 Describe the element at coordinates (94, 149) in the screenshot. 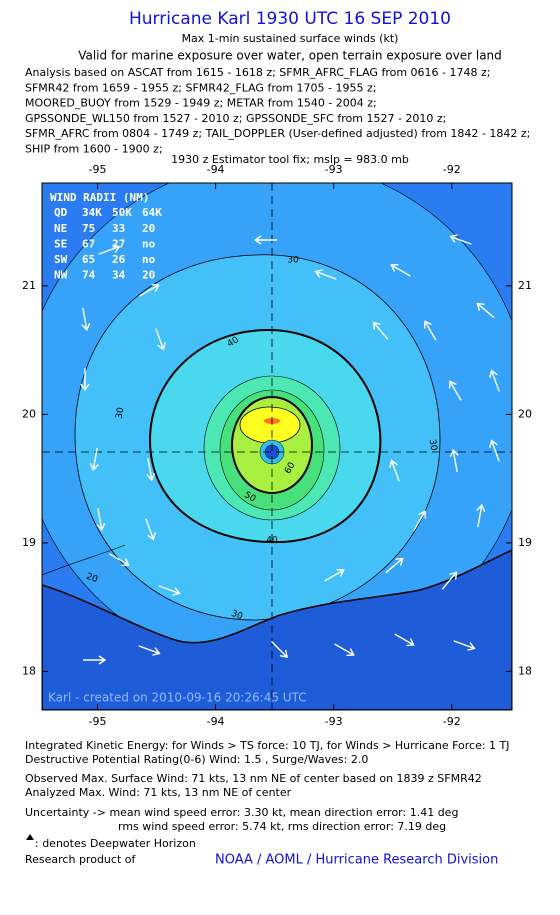

I see `analysis-line: SHIP from 1600 - 1900 z;` at that location.